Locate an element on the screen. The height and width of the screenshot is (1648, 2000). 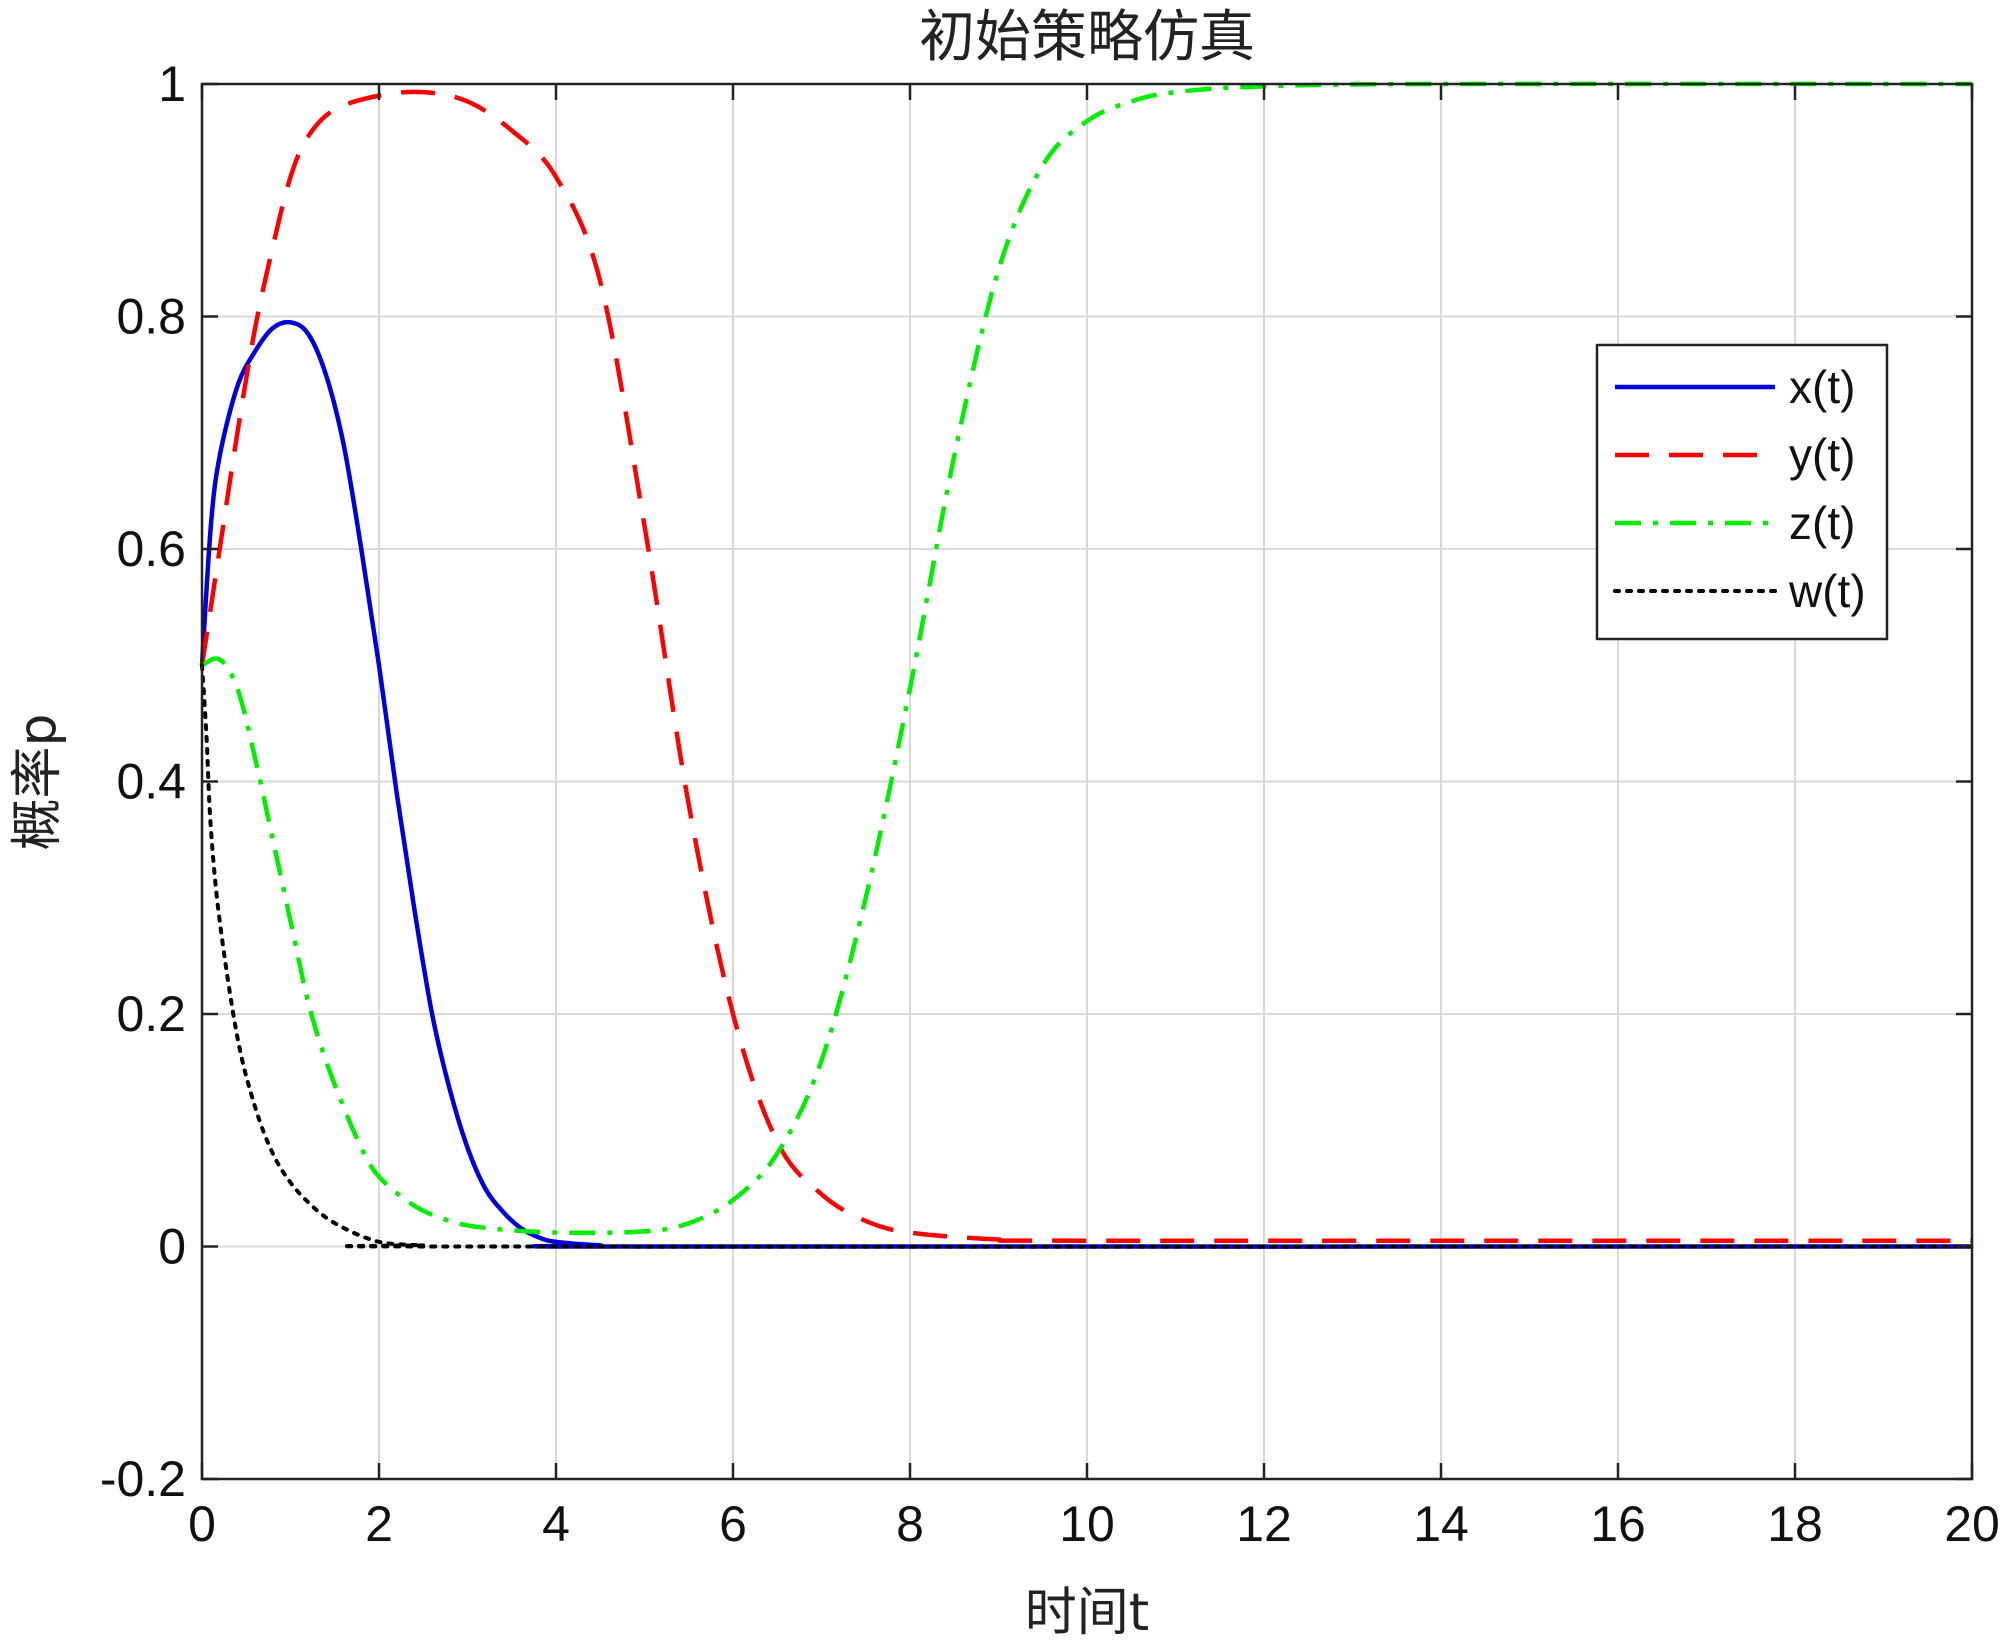
y-tick-label: -0.2 is located at coordinates (143, 1479).